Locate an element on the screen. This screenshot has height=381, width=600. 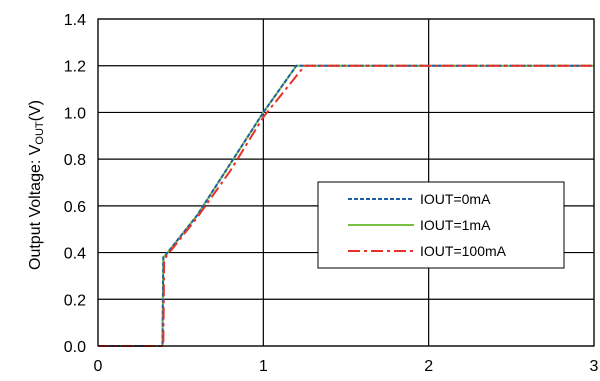
y-axis-title-subscript: OUT is located at coordinates (40, 133).